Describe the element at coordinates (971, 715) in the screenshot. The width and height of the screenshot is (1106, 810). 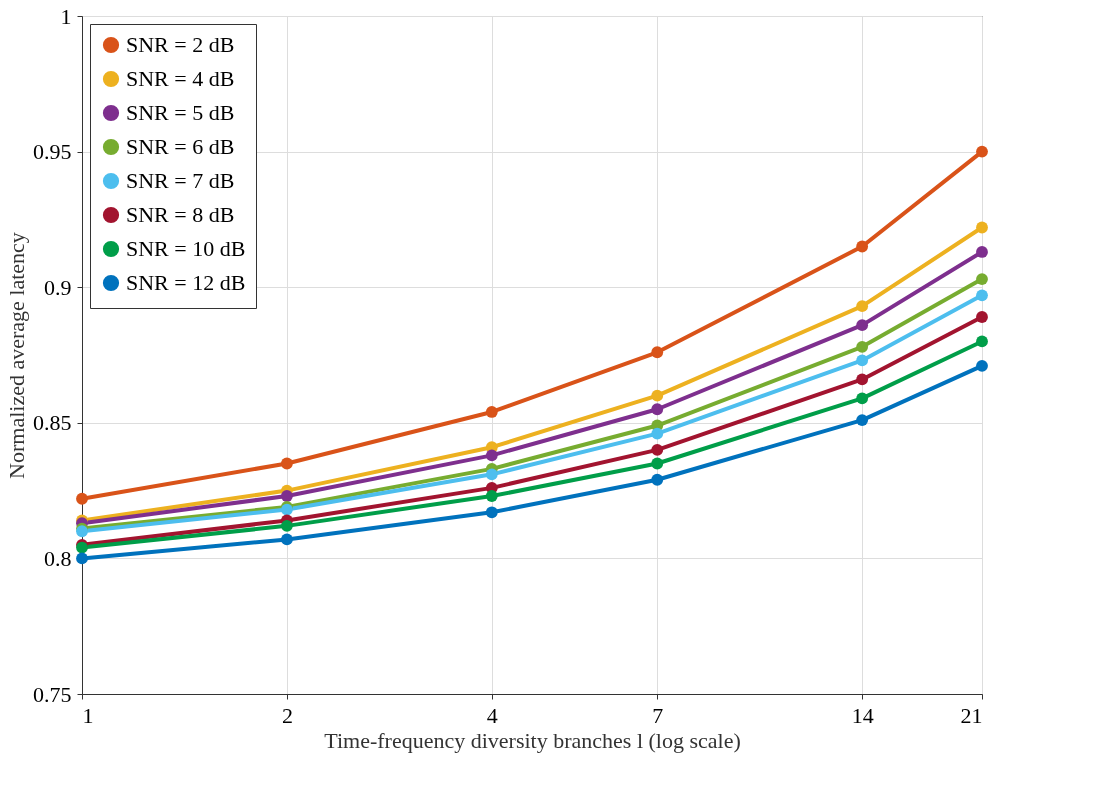
I see `x-tick-label: 21` at that location.